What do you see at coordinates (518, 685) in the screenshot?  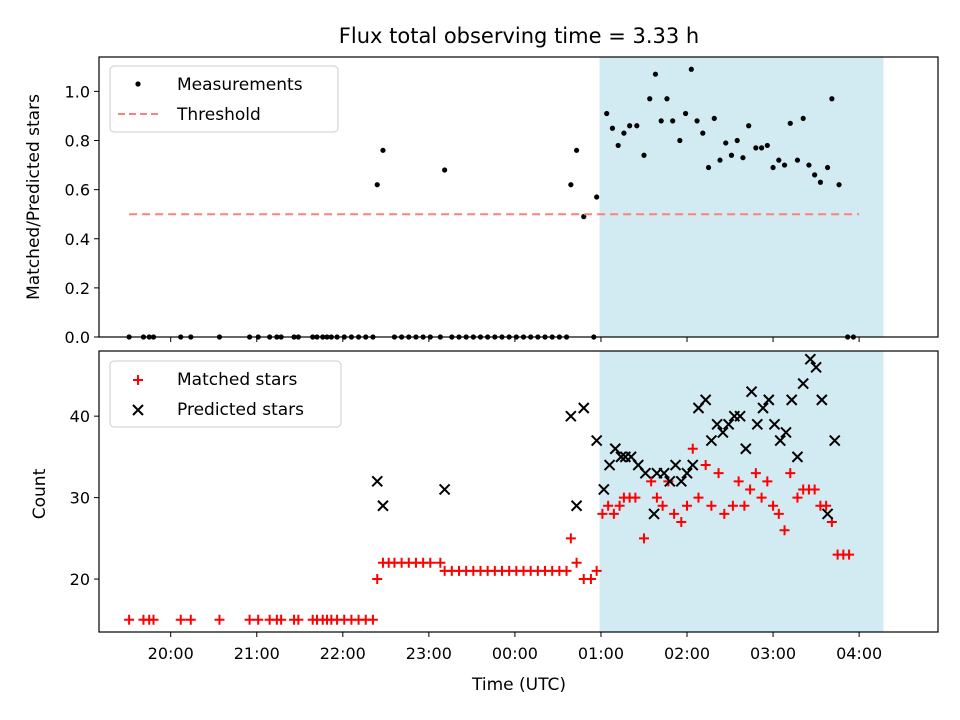 I see `x-axis-label: Time (UTC)` at bounding box center [518, 685].